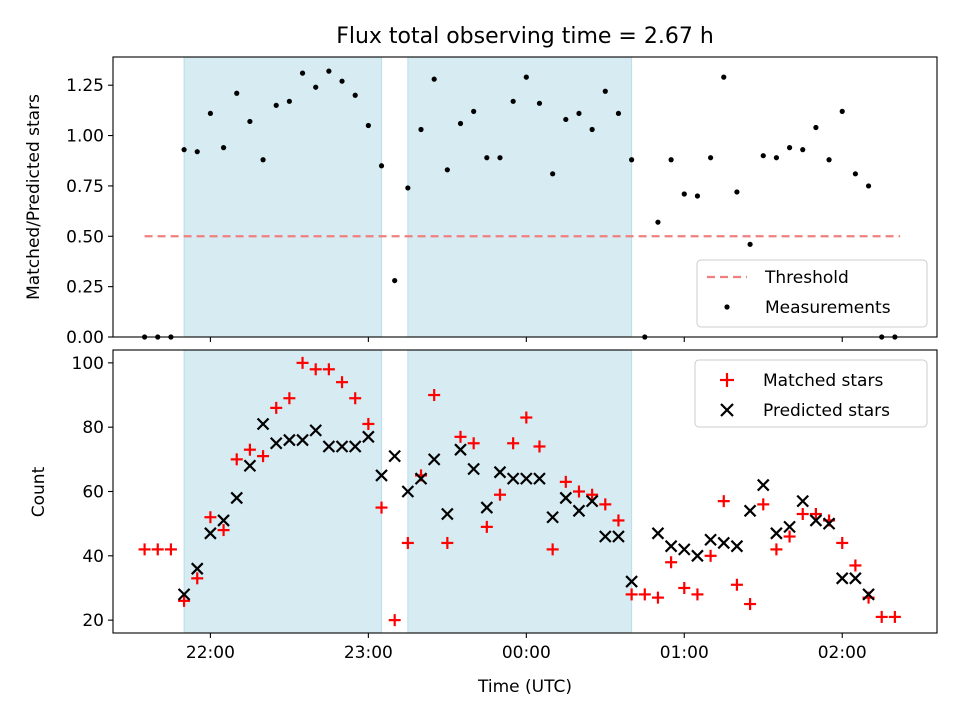 The height and width of the screenshot is (720, 960). What do you see at coordinates (727, 380) in the screenshot?
I see `legend-matched-swatch` at bounding box center [727, 380].